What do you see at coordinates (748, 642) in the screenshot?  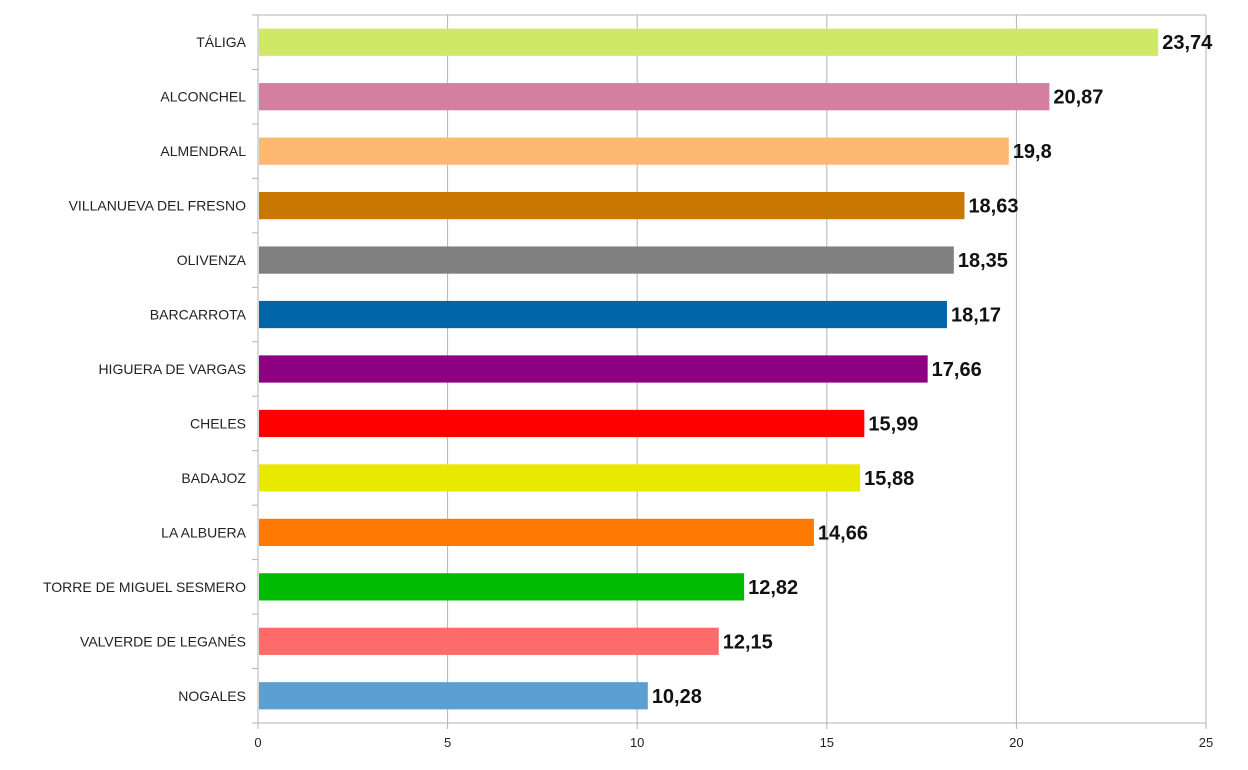 I see `value-label: 12,15` at bounding box center [748, 642].